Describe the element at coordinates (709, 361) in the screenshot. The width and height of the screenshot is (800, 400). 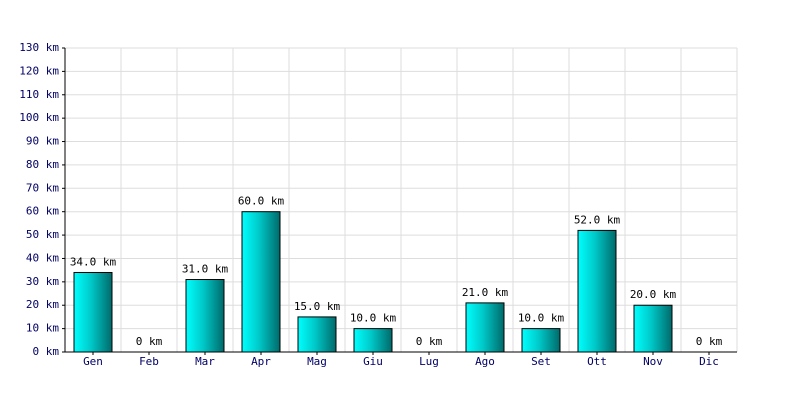
I see `x-tick-label: Dic` at that location.